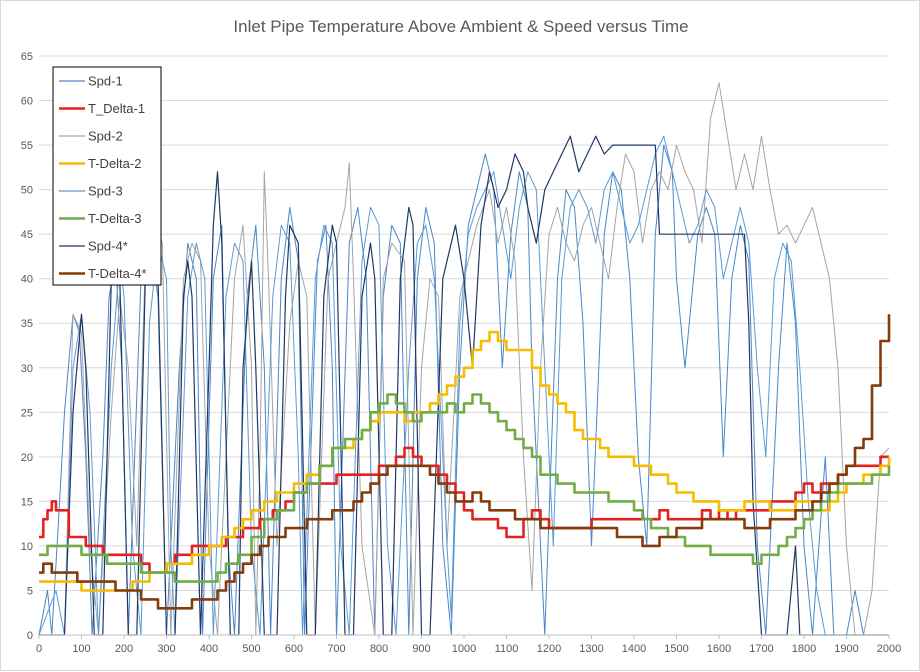 The height and width of the screenshot is (672, 920). What do you see at coordinates (27, 146) in the screenshot?
I see `y-tick-label: 55` at bounding box center [27, 146].